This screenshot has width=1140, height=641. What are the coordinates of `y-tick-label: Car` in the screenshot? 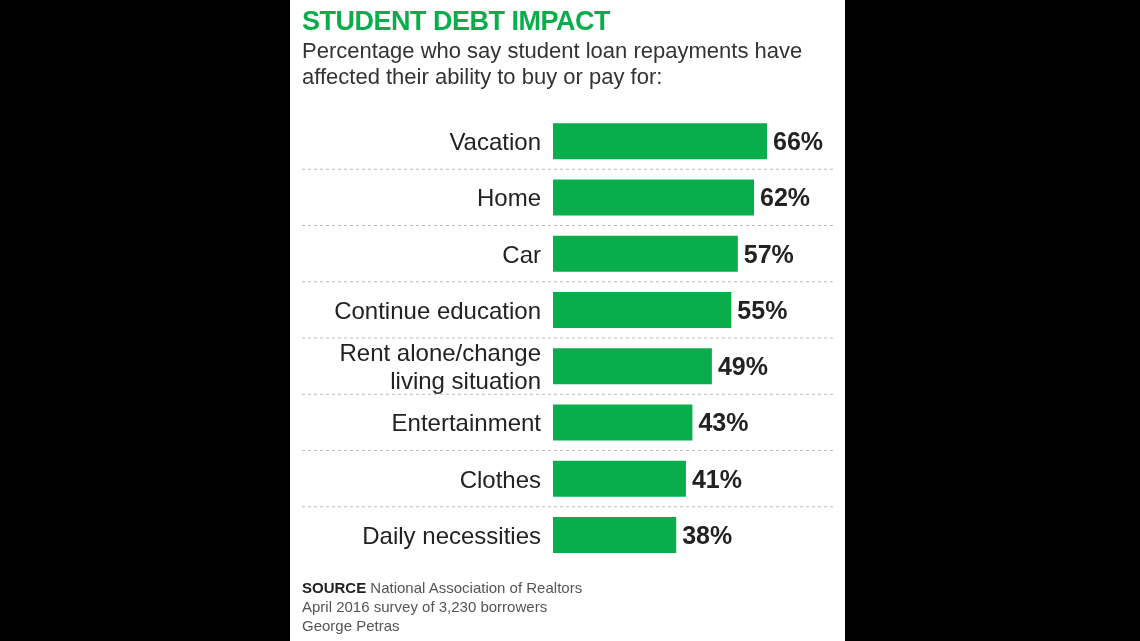 It's located at (522, 254).